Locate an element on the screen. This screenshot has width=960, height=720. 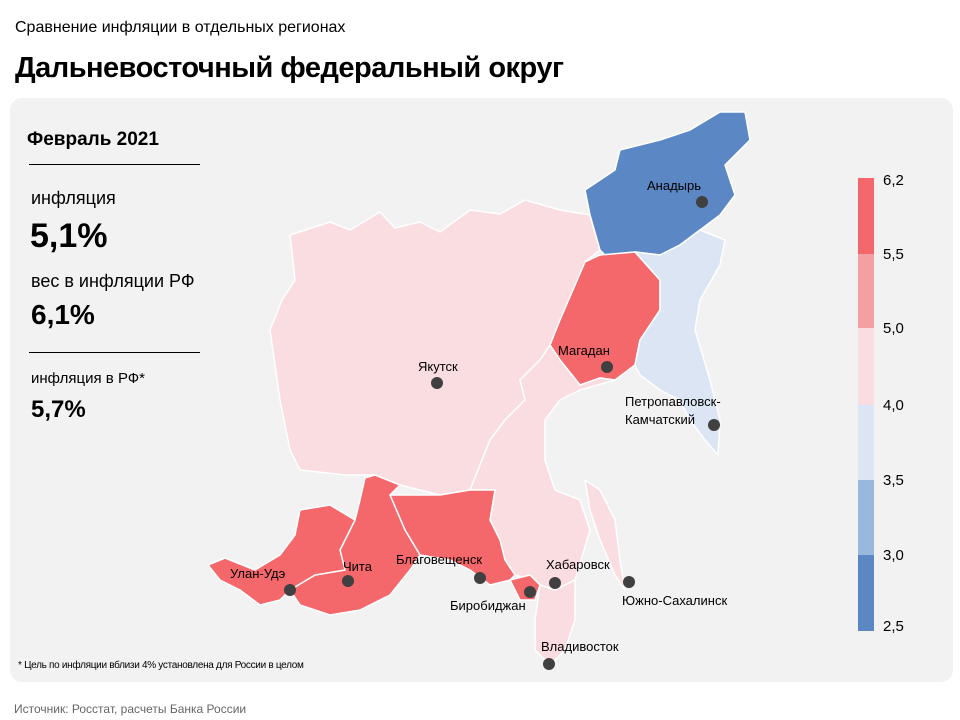
city-petropavlovsk: Петропавловск-Камчатский is located at coordinates (673, 410).